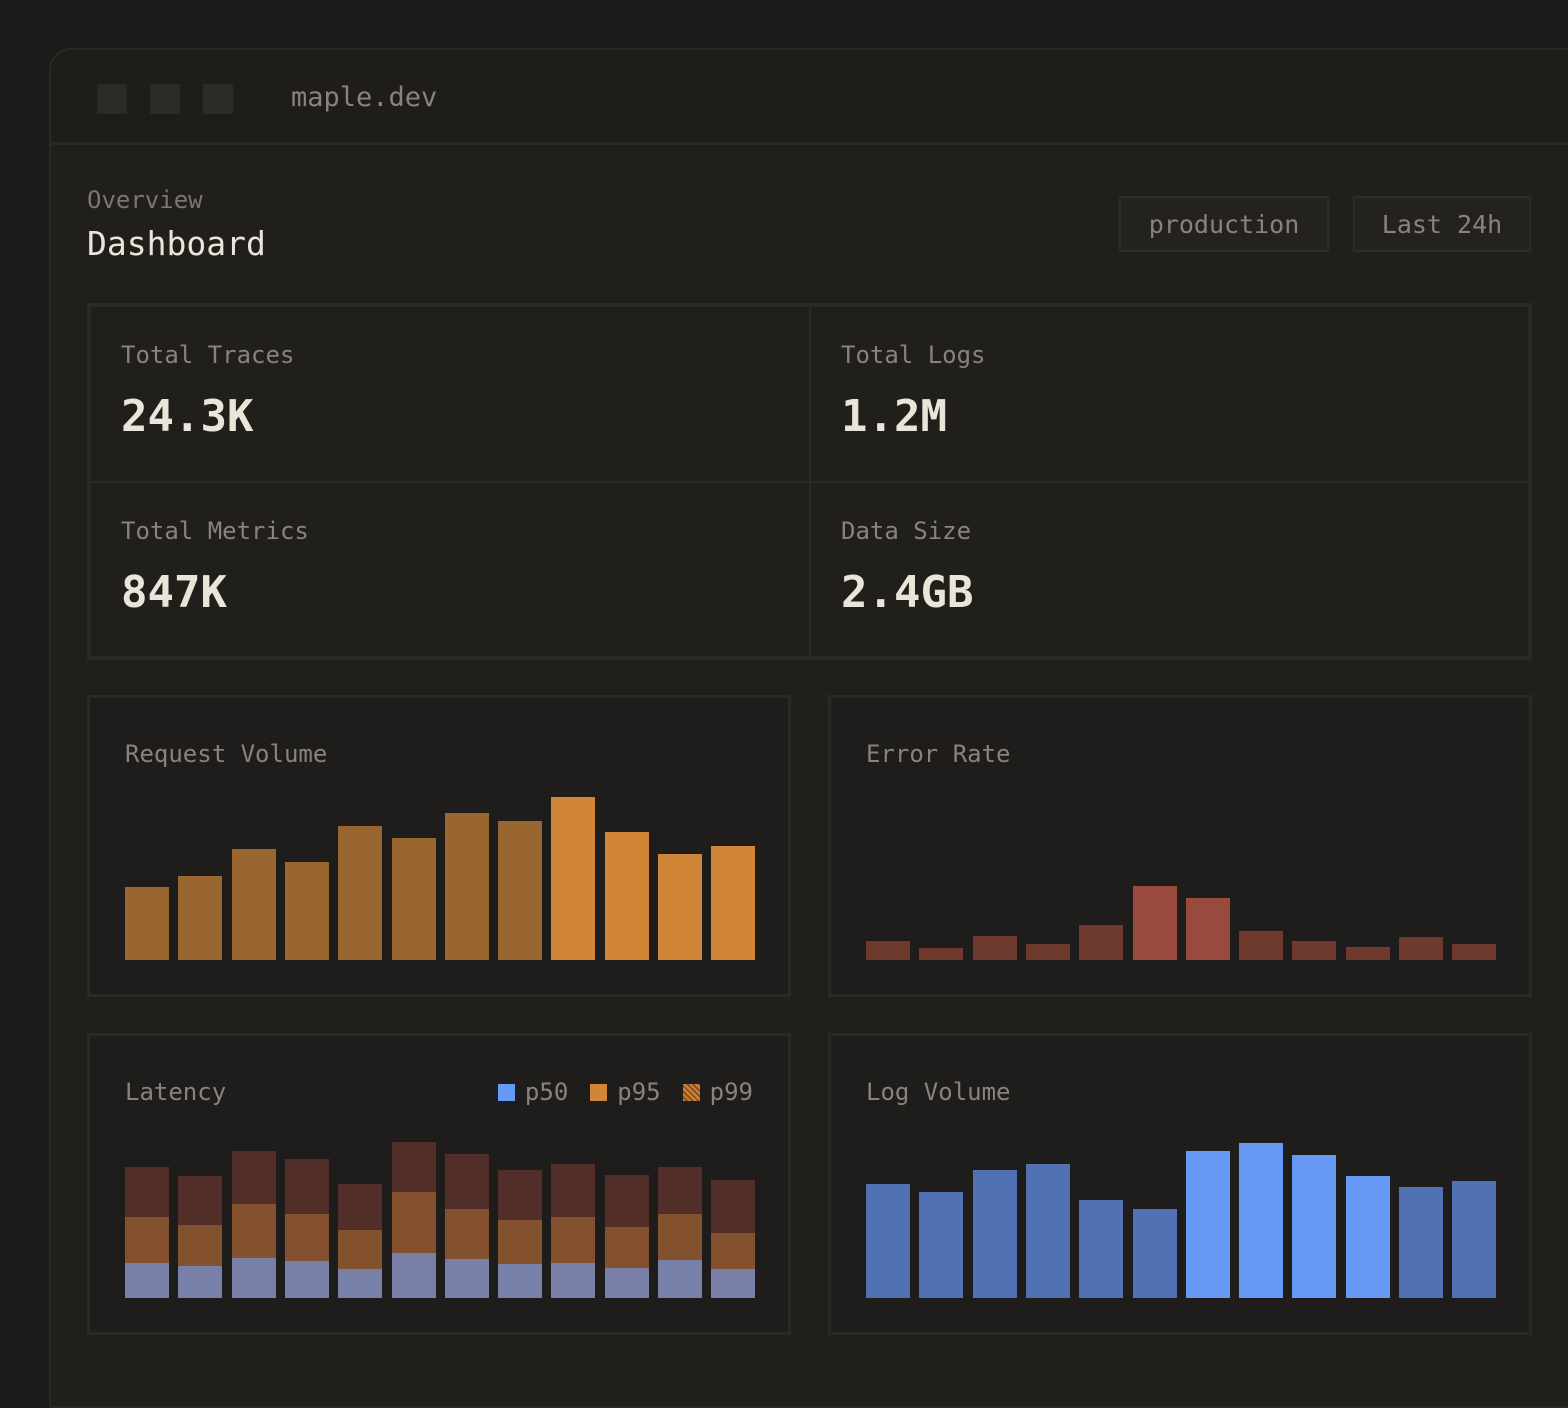  Describe the element at coordinates (176, 1092) in the screenshot. I see `chart-title: Latency` at that location.